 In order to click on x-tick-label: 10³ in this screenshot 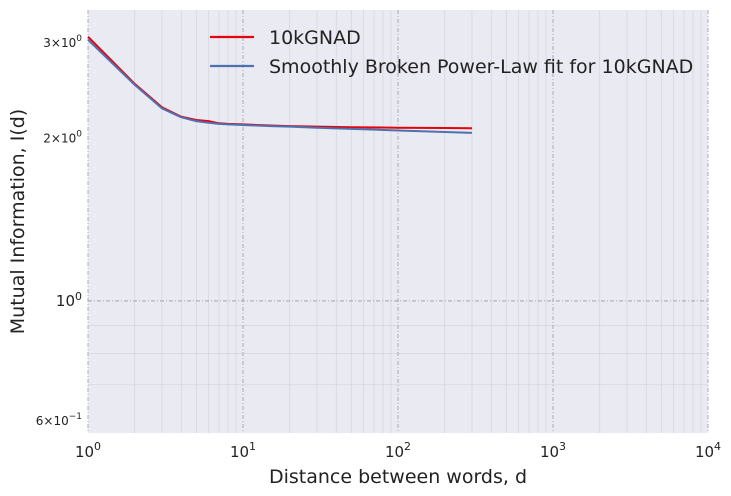, I will do `click(553, 450)`.